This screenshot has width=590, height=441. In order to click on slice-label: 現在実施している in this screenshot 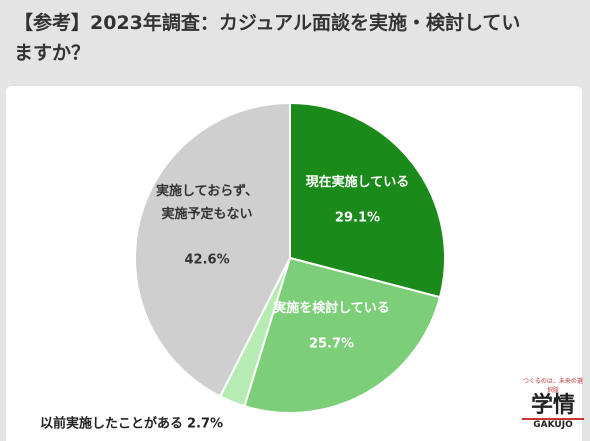, I will do `click(357, 182)`.